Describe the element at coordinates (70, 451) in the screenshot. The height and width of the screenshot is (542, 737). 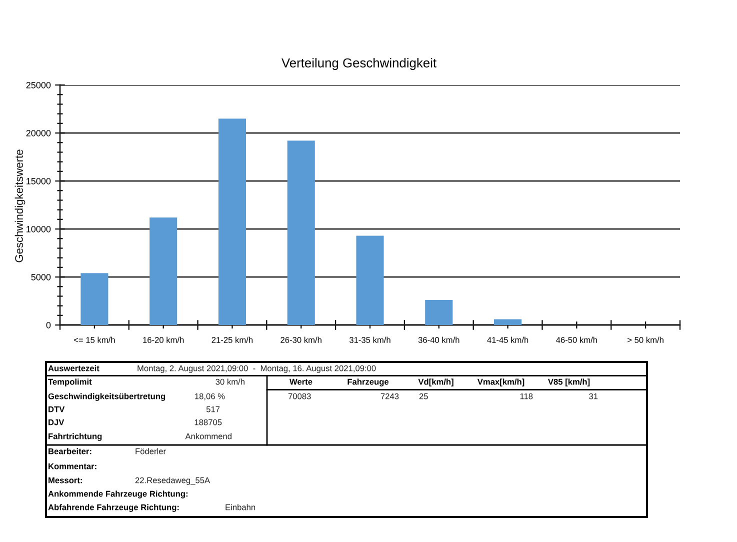
I see `text: Bearbeiter:` at that location.